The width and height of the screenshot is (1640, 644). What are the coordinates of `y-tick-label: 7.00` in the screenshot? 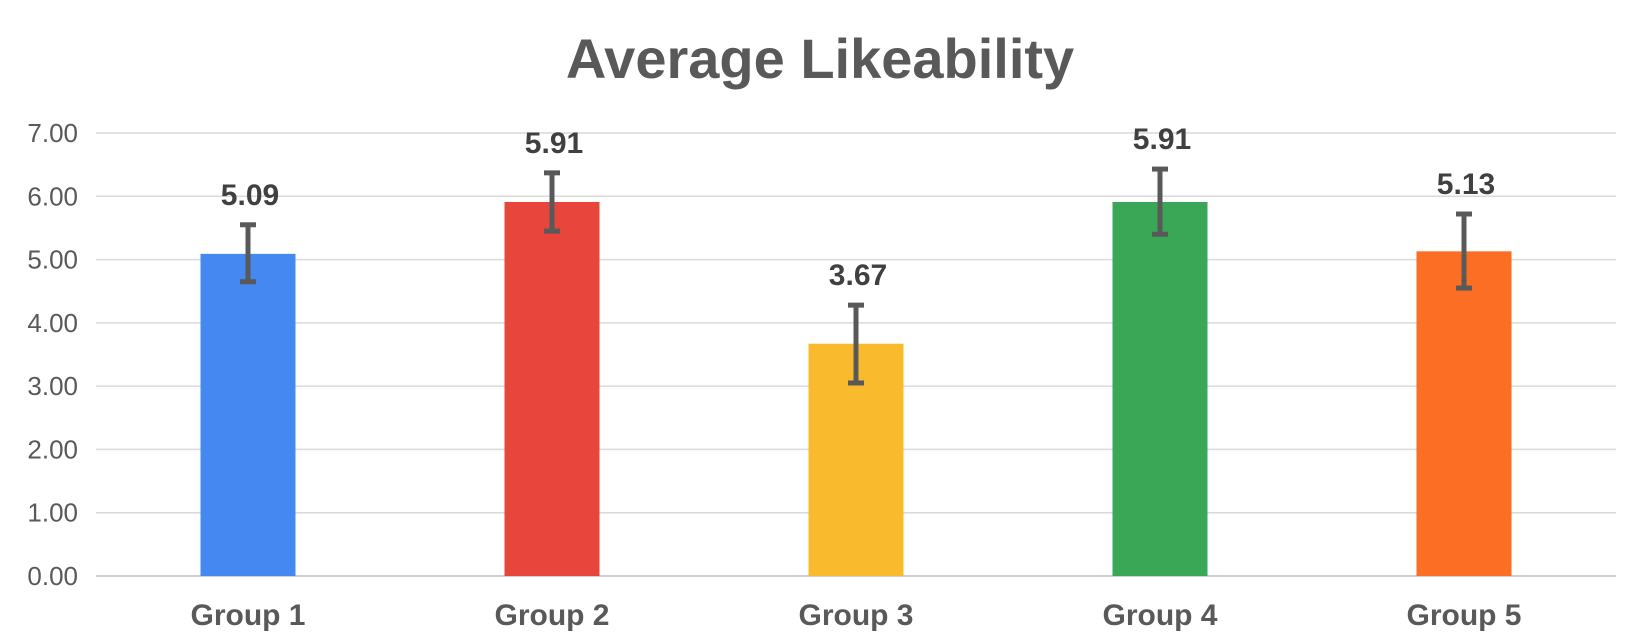 It's located at (52, 133).